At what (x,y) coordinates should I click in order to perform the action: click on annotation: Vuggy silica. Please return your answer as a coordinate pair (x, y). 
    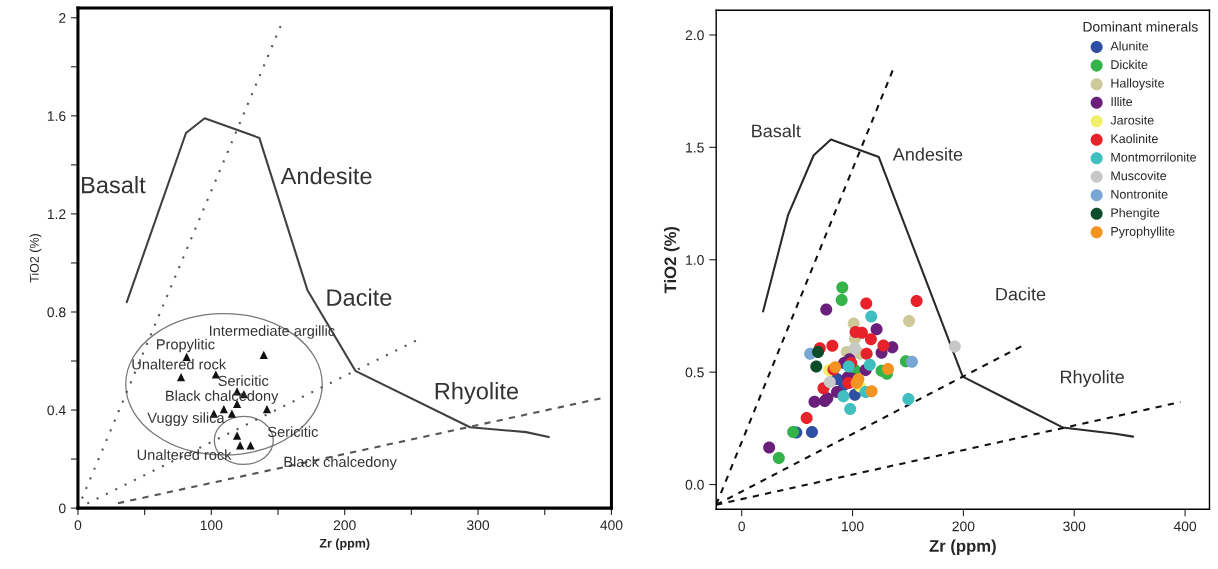
    Looking at the image, I should click on (186, 419).